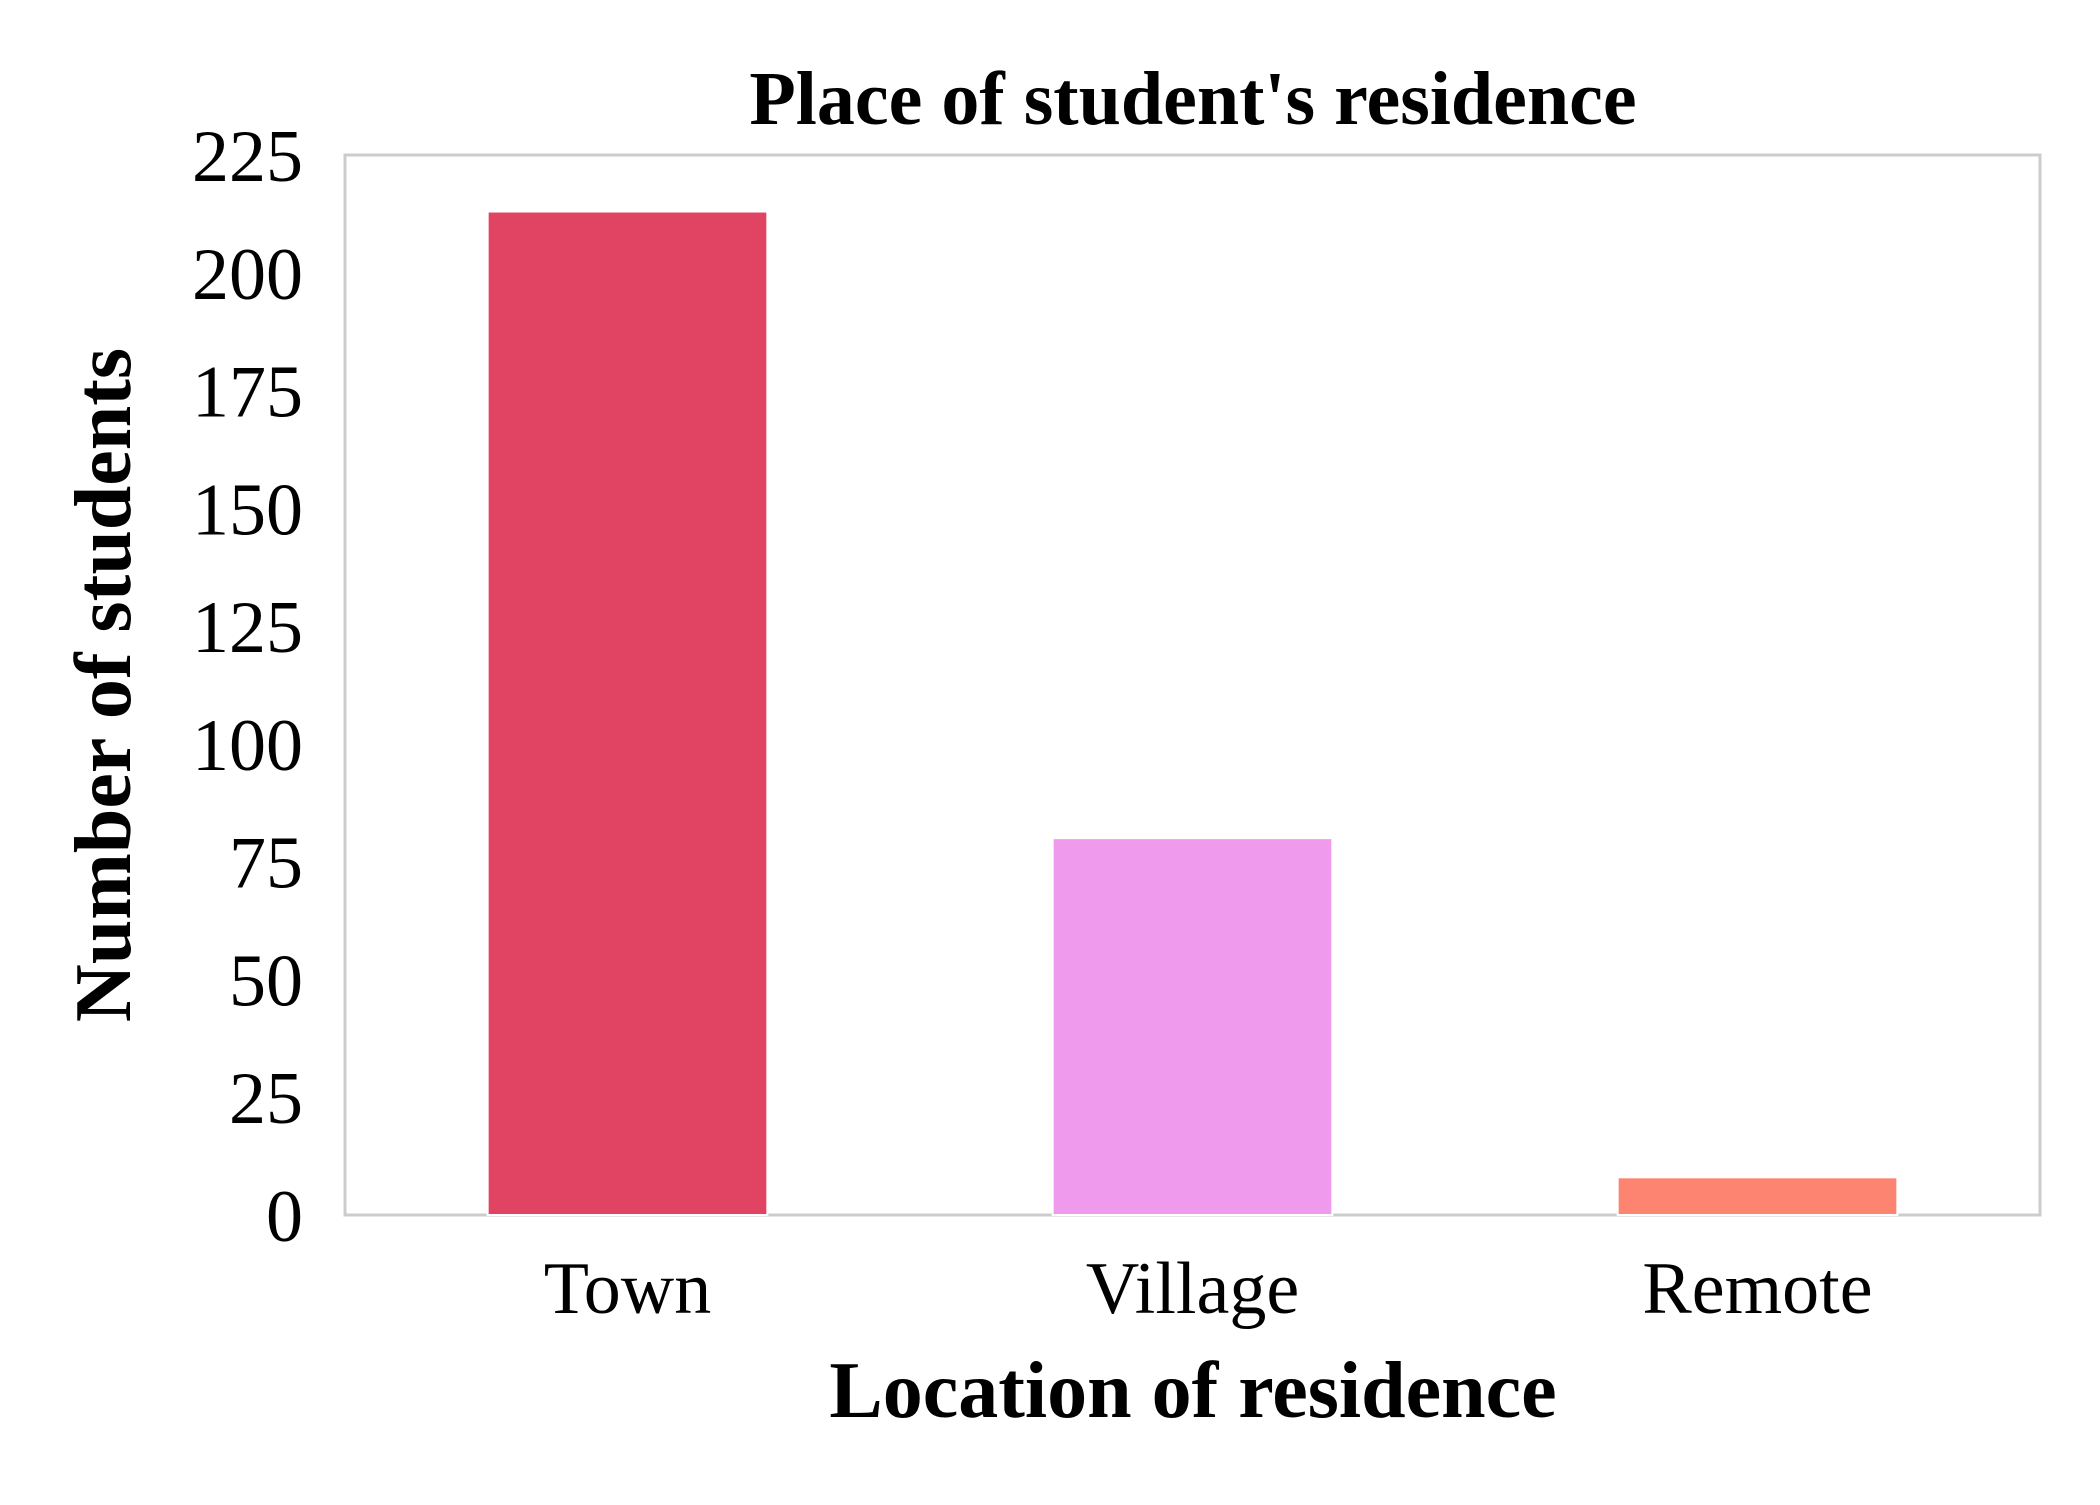 This screenshot has height=1505, width=2100. I want to click on y-tick-label-200: 200, so click(247, 275).